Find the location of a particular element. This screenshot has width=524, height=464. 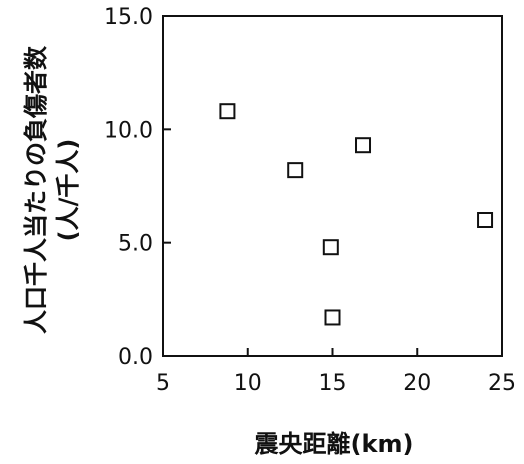

y-tick-label: 5.0 is located at coordinates (135, 244).